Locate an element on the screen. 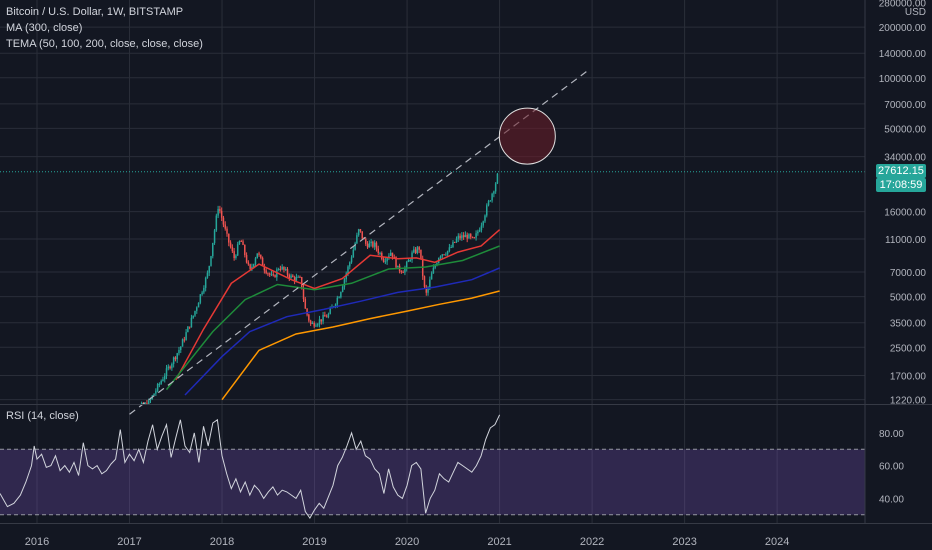 This screenshot has width=932, height=550. price-tick-label: 100000.00 is located at coordinates (903, 79).